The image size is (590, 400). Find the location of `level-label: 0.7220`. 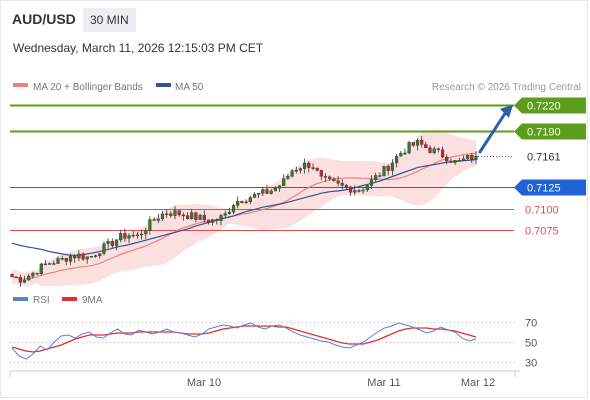

level-label: 0.7220 is located at coordinates (544, 107).